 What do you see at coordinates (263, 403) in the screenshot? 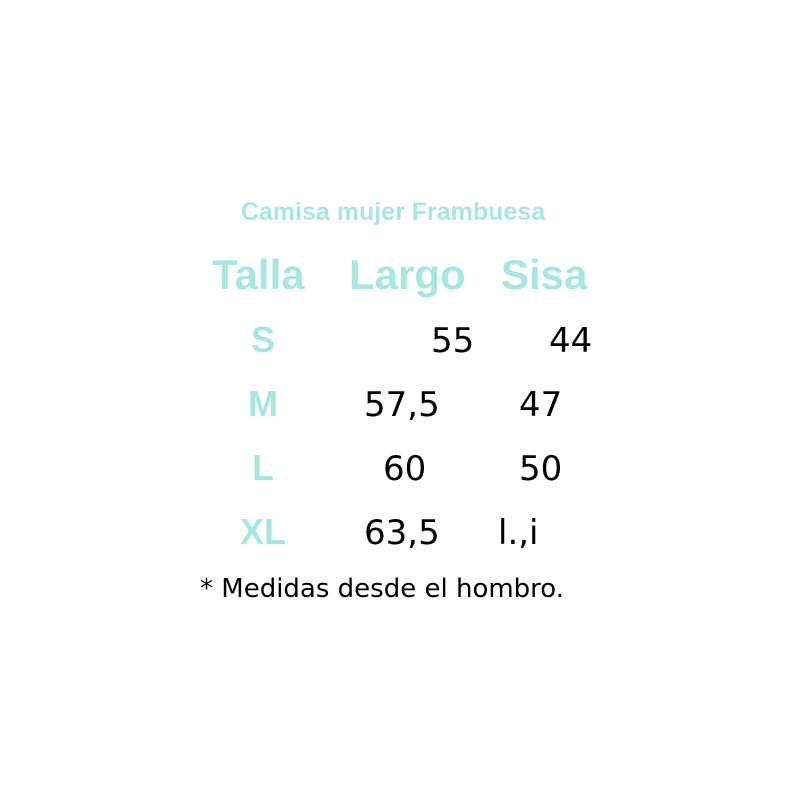
I see `size-label: M` at bounding box center [263, 403].